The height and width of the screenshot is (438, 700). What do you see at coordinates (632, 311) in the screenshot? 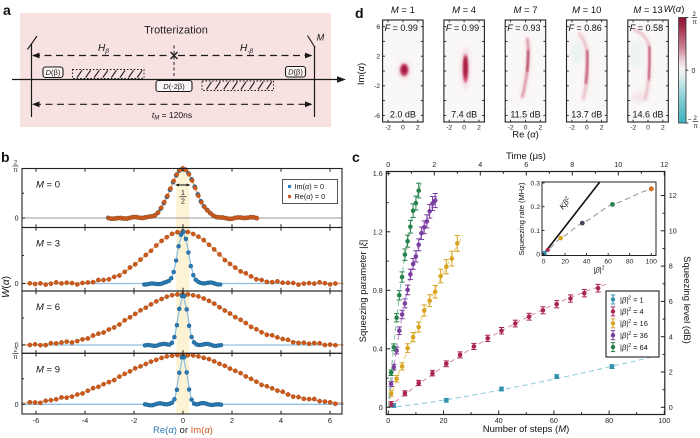
I see `svg-text: |β|2 = 4` at bounding box center [632, 311].